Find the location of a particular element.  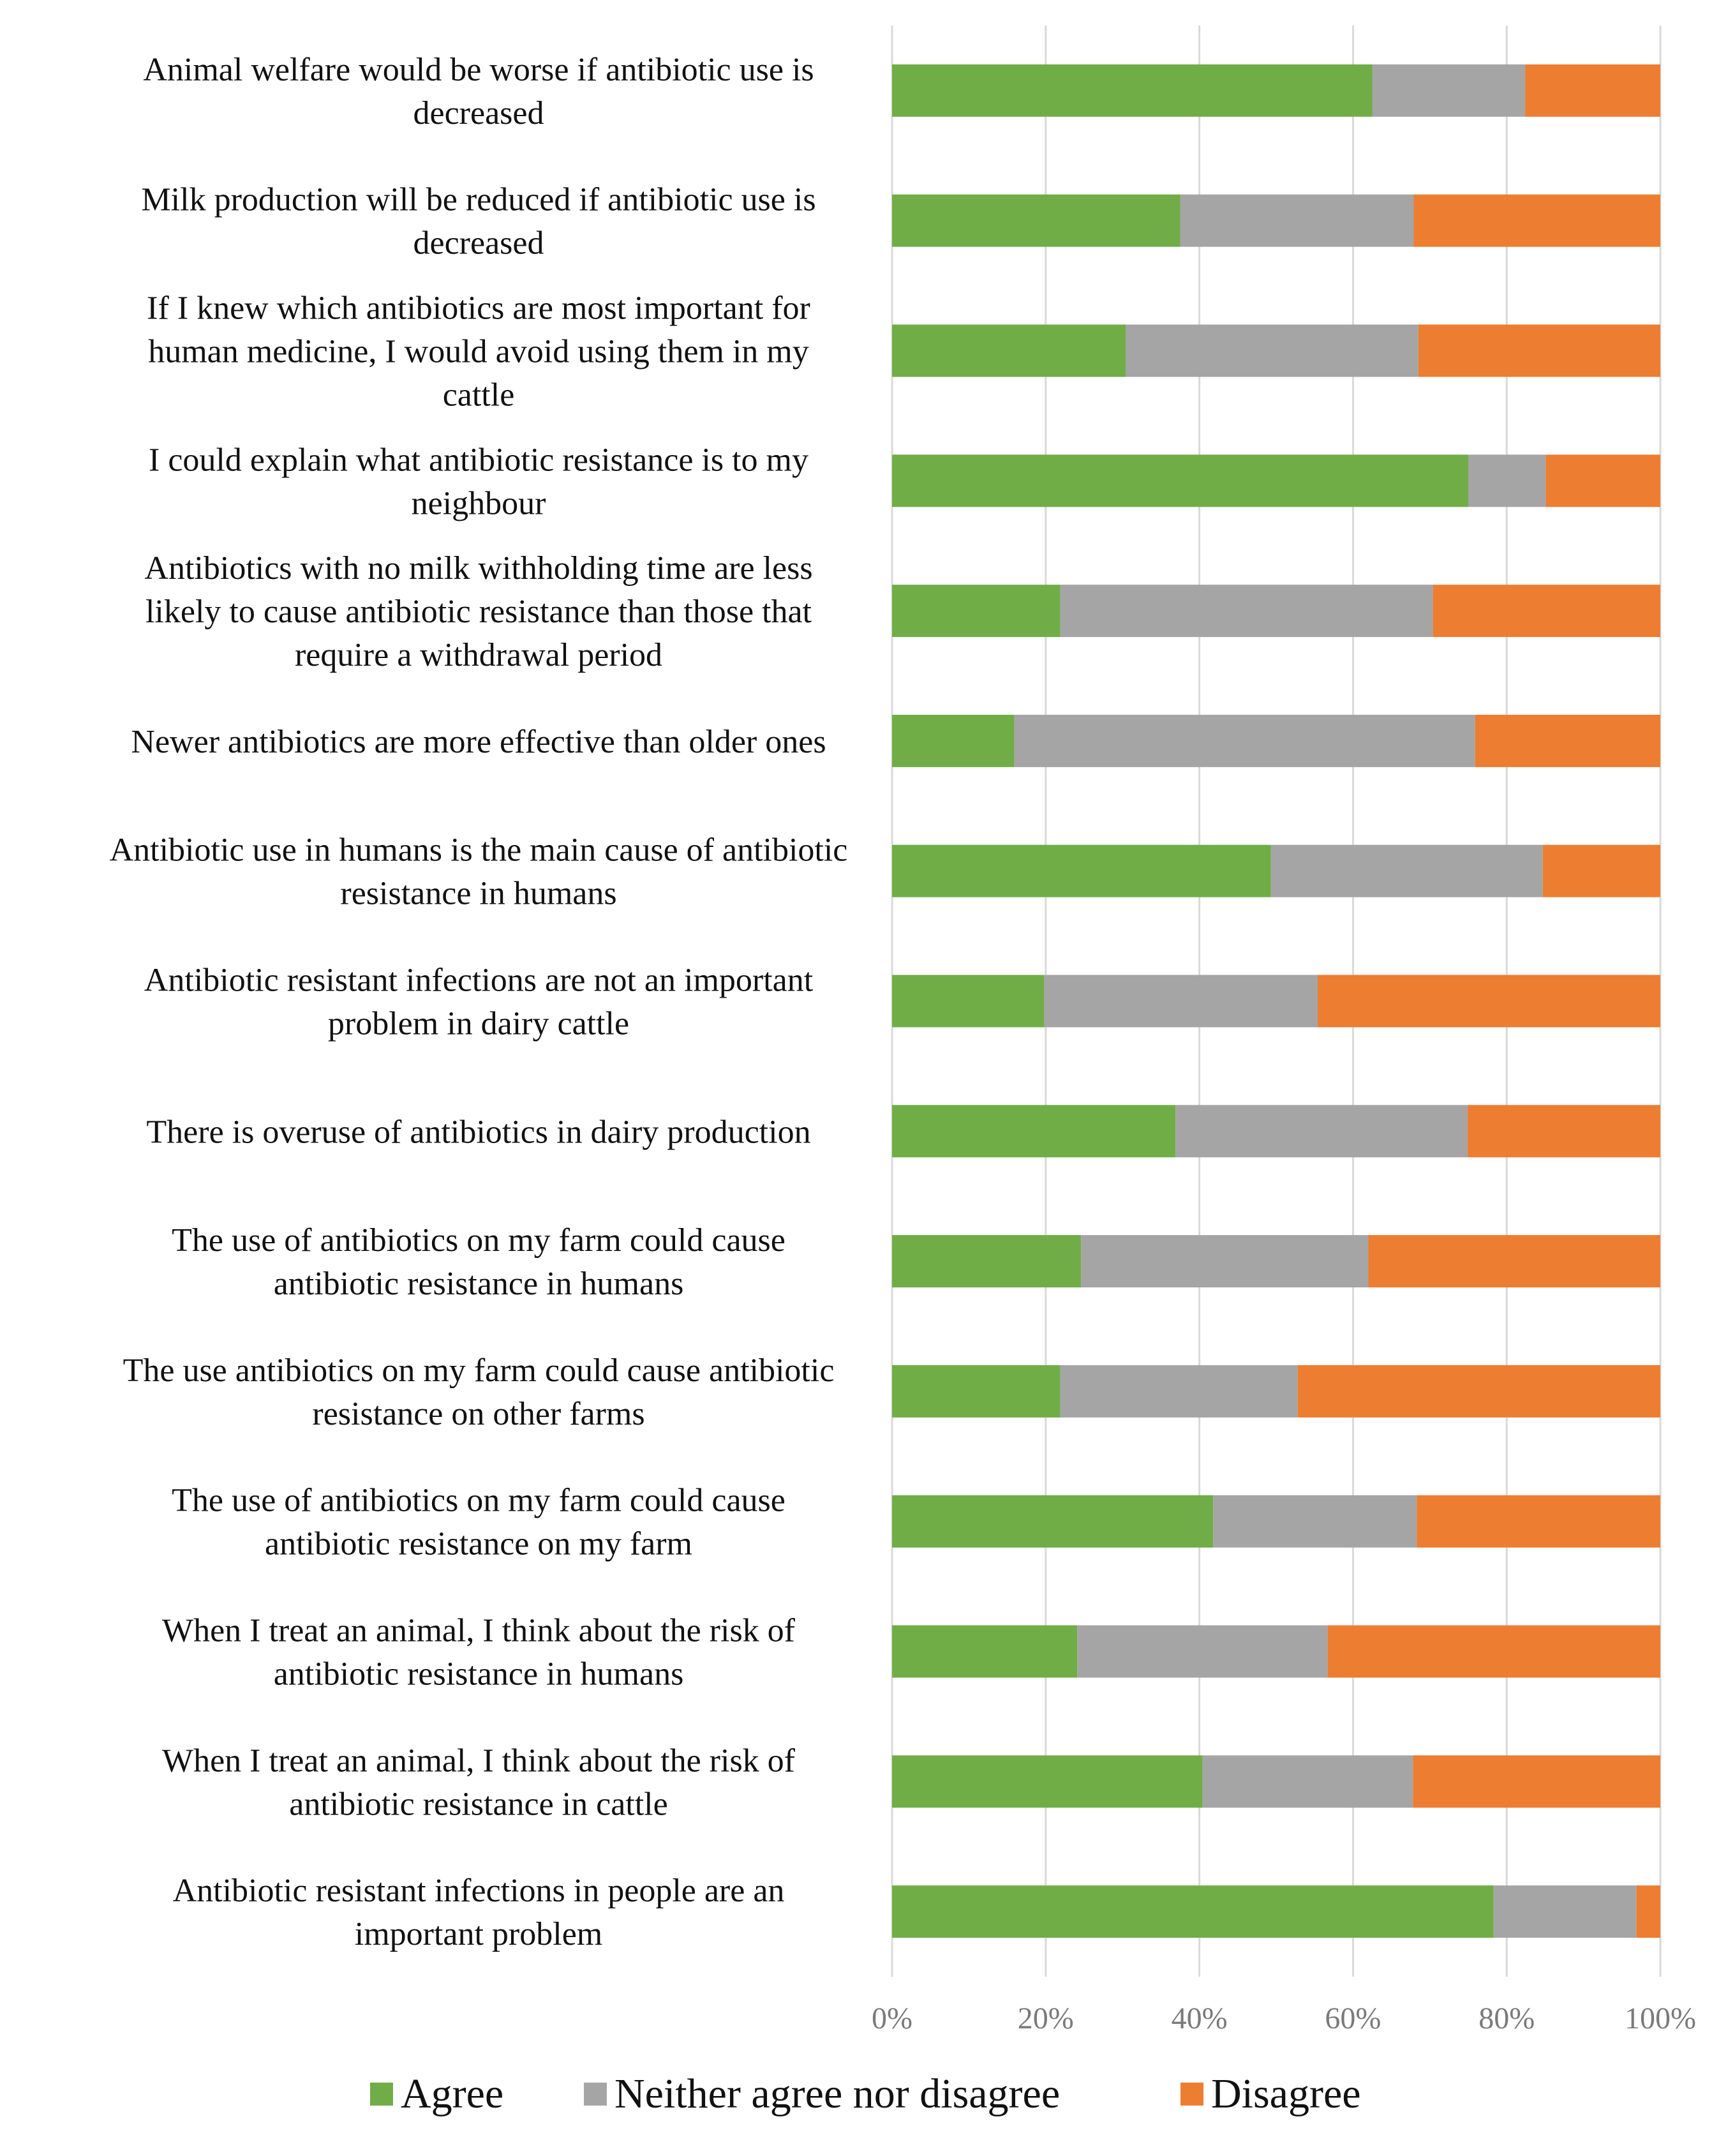

x-tick-label: 60% is located at coordinates (1353, 2018).